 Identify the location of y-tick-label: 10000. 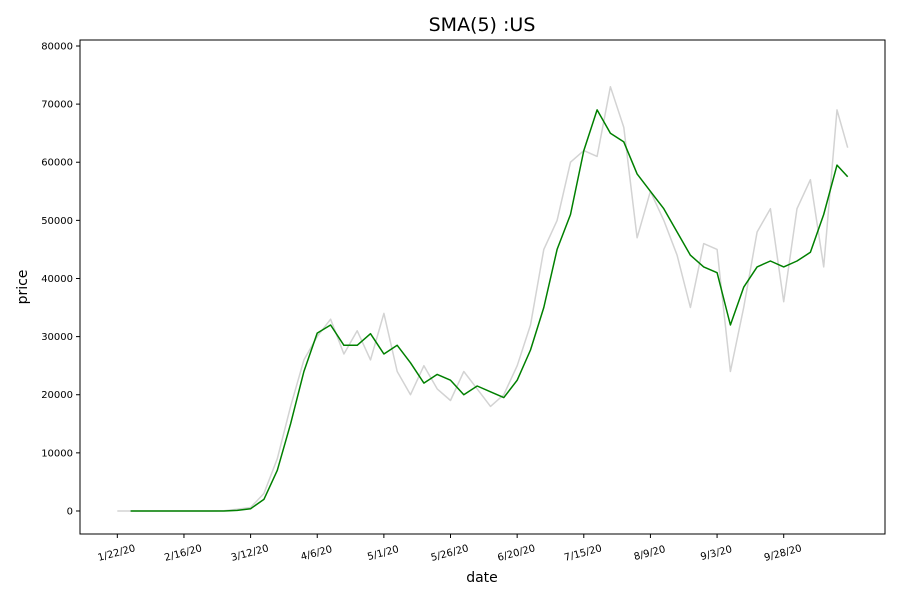
(57, 453).